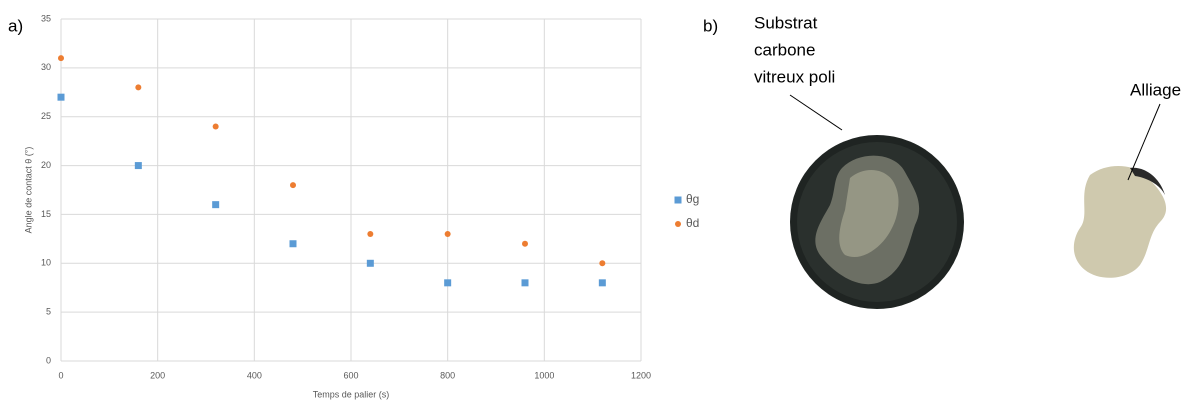 This screenshot has width=1201, height=401. What do you see at coordinates (46, 263) in the screenshot?
I see `y-tick-label: 10` at bounding box center [46, 263].